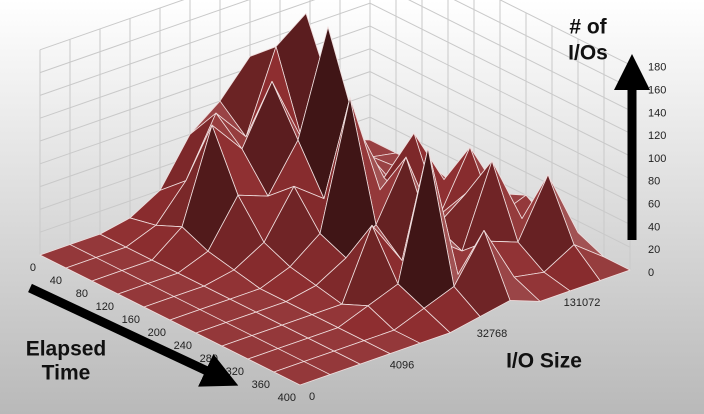 The height and width of the screenshot is (414, 704). Describe the element at coordinates (492, 334) in the screenshot. I see `y-tick-label: 32768` at that location.